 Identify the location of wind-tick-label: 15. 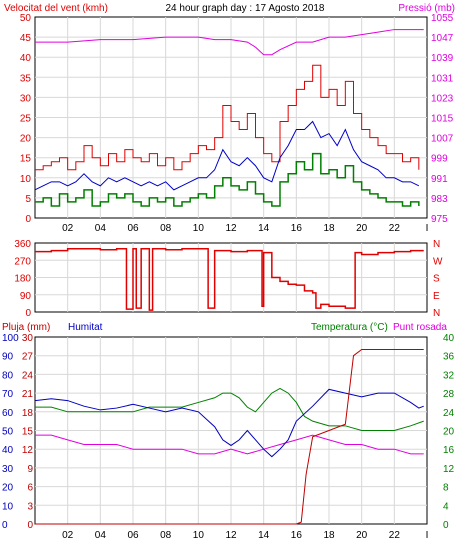
(26, 159).